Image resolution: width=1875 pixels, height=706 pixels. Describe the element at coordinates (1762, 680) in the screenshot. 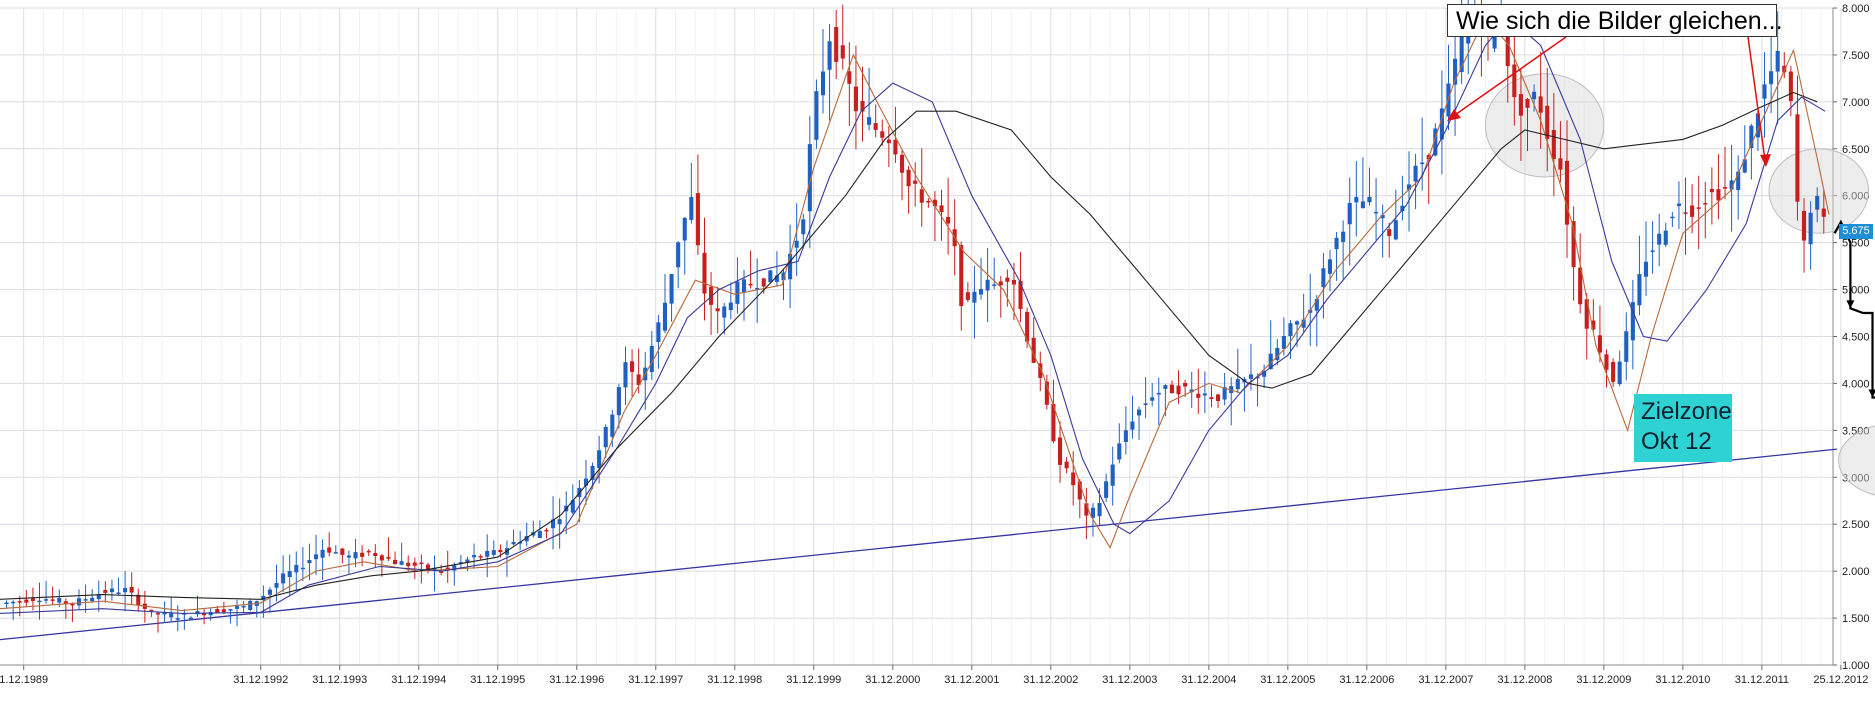

I see `x-tick-label: 31.12.2011` at that location.